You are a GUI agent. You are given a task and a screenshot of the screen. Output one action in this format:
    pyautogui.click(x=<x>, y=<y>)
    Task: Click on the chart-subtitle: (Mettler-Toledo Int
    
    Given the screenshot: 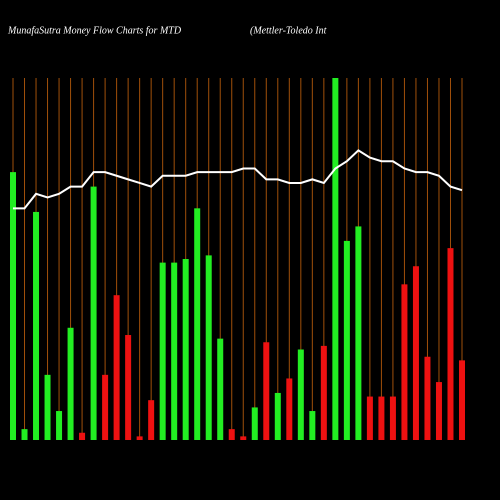 What is the action you would take?
    pyautogui.click(x=288, y=30)
    